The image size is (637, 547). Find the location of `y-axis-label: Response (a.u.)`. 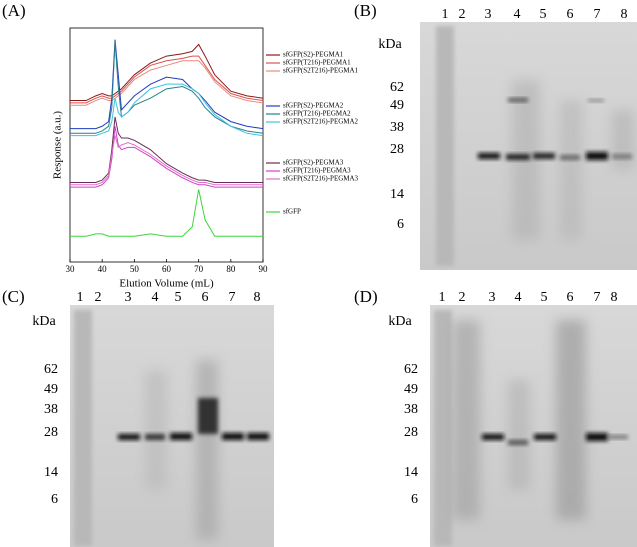

y-axis-label: Response (a.u.) is located at coordinates (58, 145).